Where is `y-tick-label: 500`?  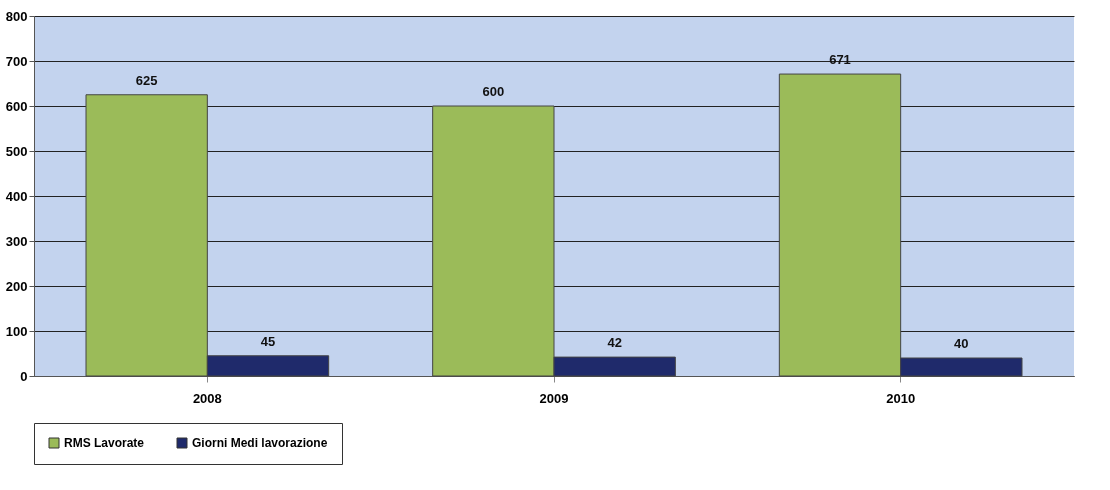 y-tick-label: 500 is located at coordinates (16, 151).